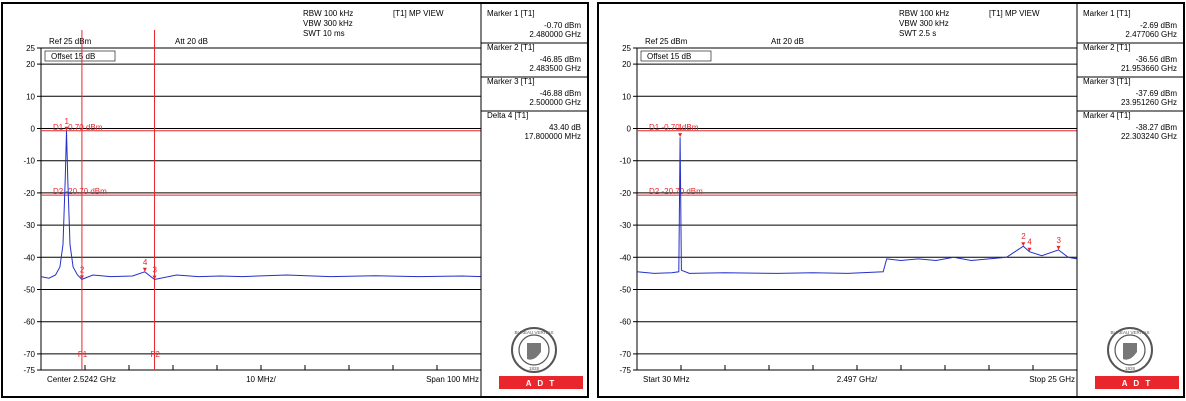  Describe the element at coordinates (561, 93) in the screenshot. I see `marker-table-level: -46.88 dBm` at that location.